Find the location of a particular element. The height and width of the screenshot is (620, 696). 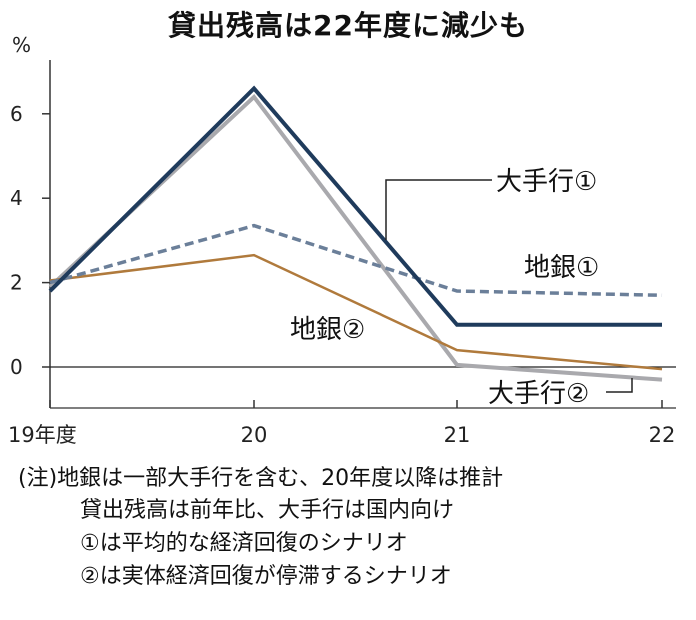

note-line-1: (注)地銀は一部大手行を含む、20年度以降は推計 is located at coordinates (261, 478).